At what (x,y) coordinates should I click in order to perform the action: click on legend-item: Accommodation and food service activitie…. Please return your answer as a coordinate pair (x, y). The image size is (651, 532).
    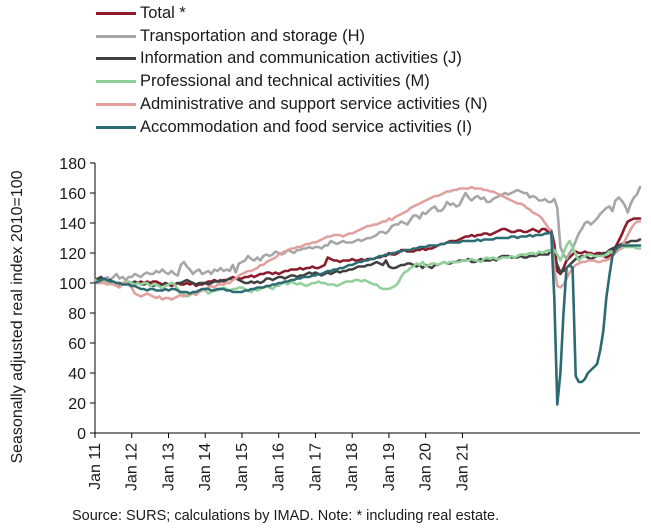
    Looking at the image, I should click on (292, 127).